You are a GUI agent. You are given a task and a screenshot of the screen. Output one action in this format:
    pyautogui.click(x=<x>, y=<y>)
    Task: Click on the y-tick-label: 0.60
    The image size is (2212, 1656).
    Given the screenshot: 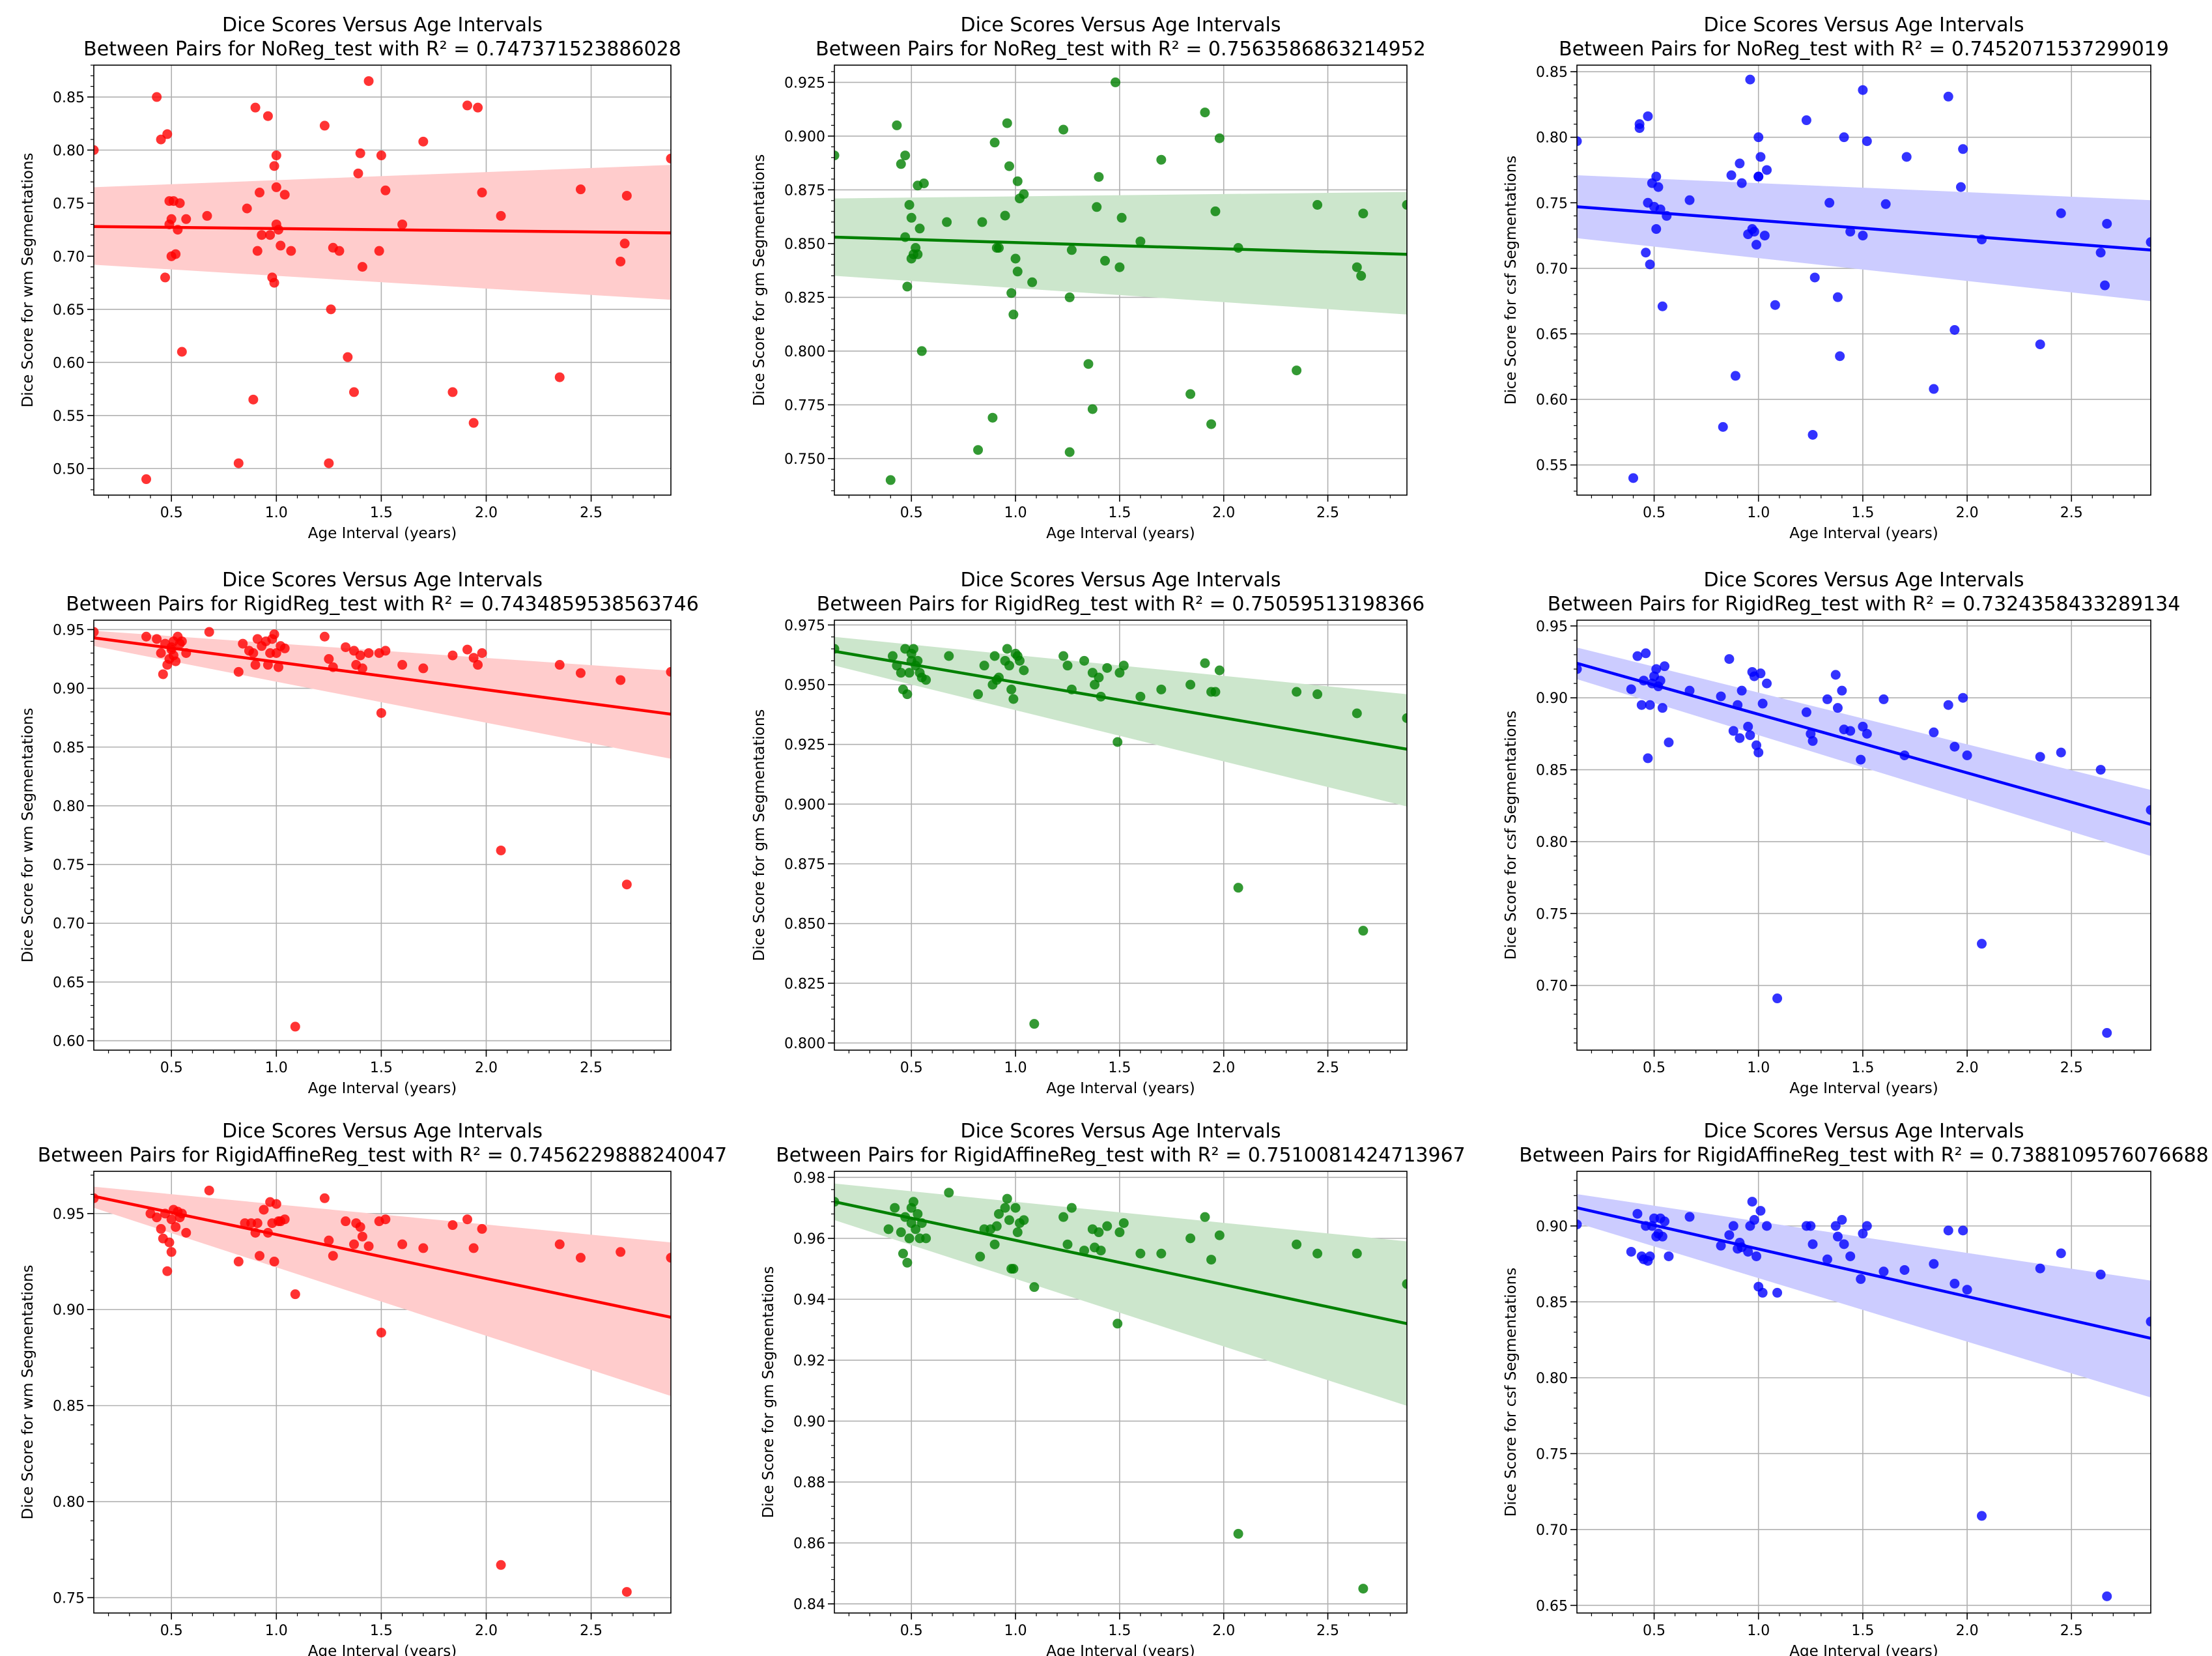 What is the action you would take?
    pyautogui.click(x=69, y=1042)
    